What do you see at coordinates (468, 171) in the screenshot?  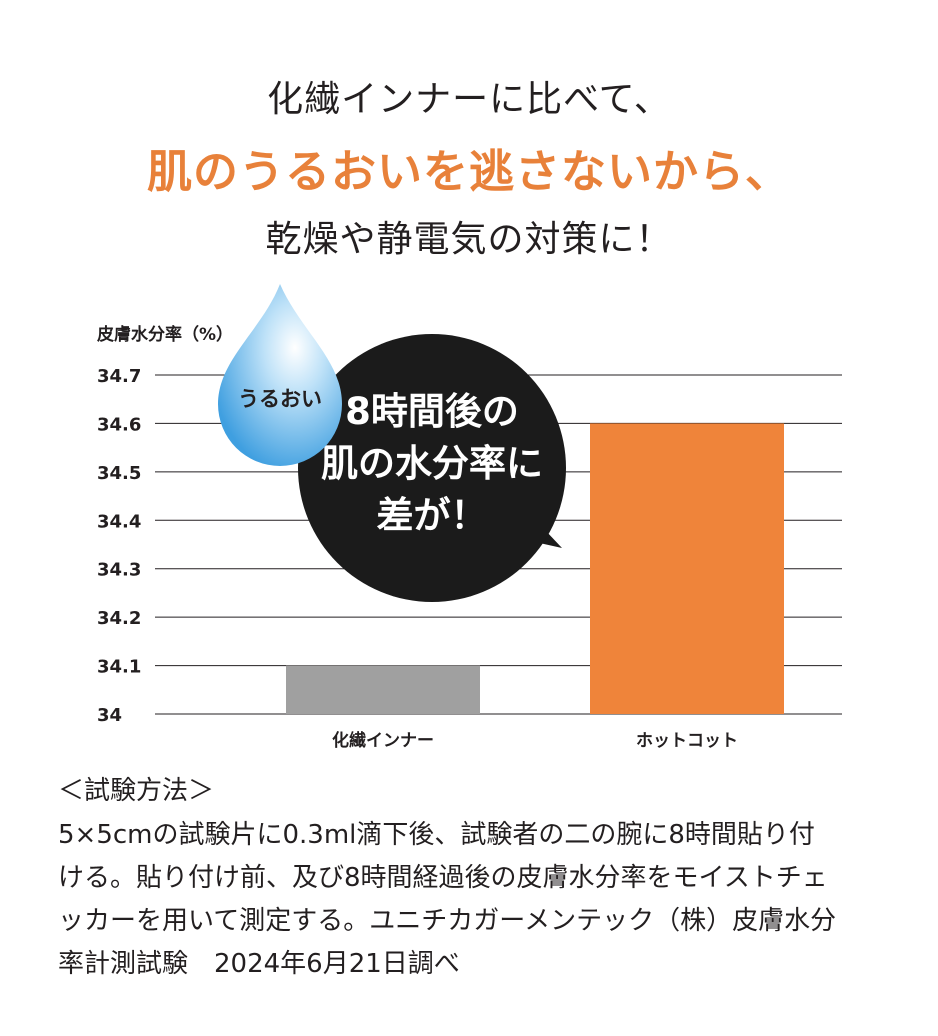 I see `headline-line2: 肌のうるおいを逃さないから、` at bounding box center [468, 171].